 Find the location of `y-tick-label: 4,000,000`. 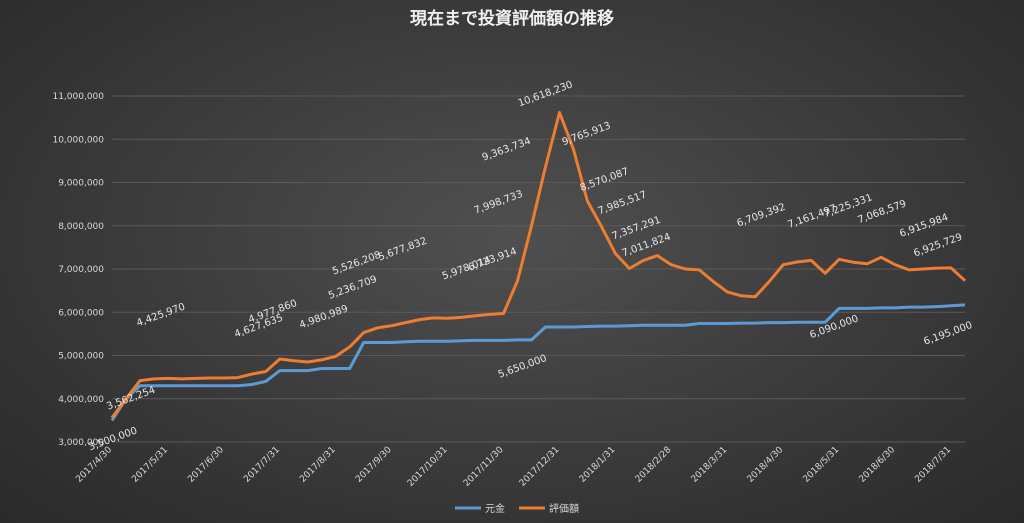

y-tick-label: 4,000,000 is located at coordinates (81, 400).